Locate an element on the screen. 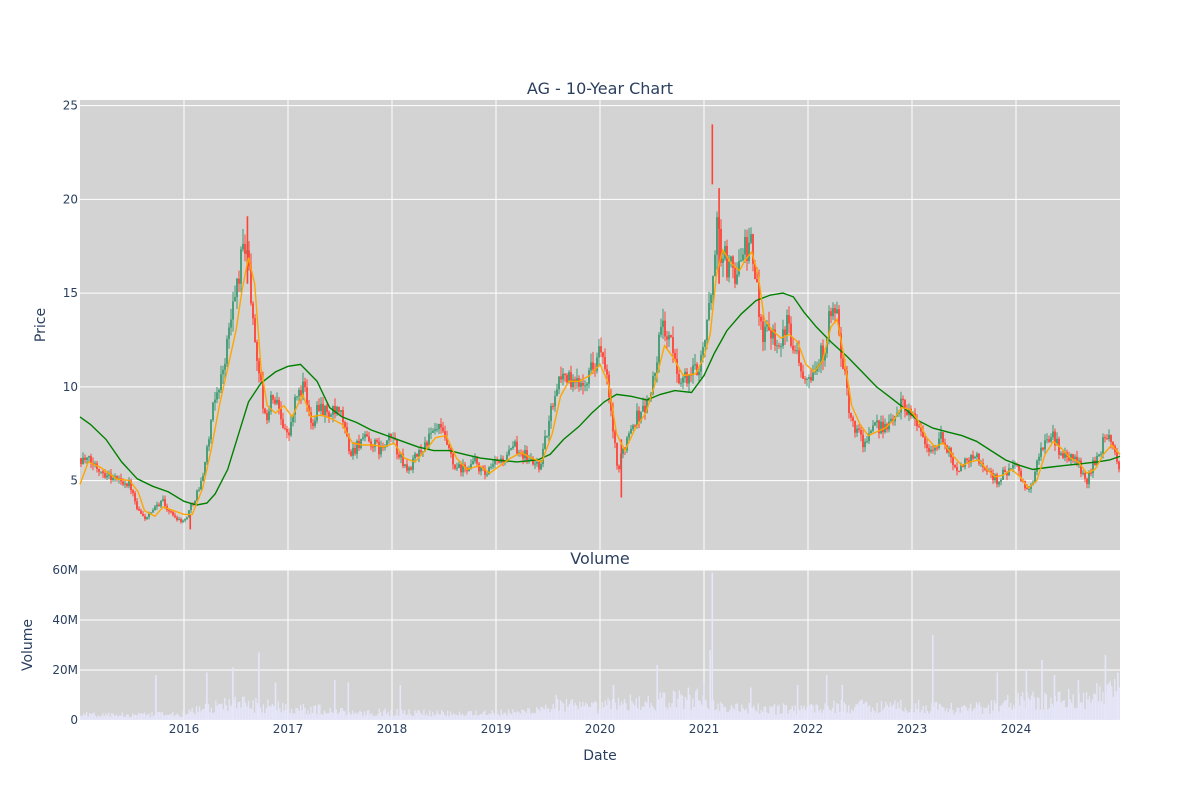  volume-spike-bar is located at coordinates (688, 703).